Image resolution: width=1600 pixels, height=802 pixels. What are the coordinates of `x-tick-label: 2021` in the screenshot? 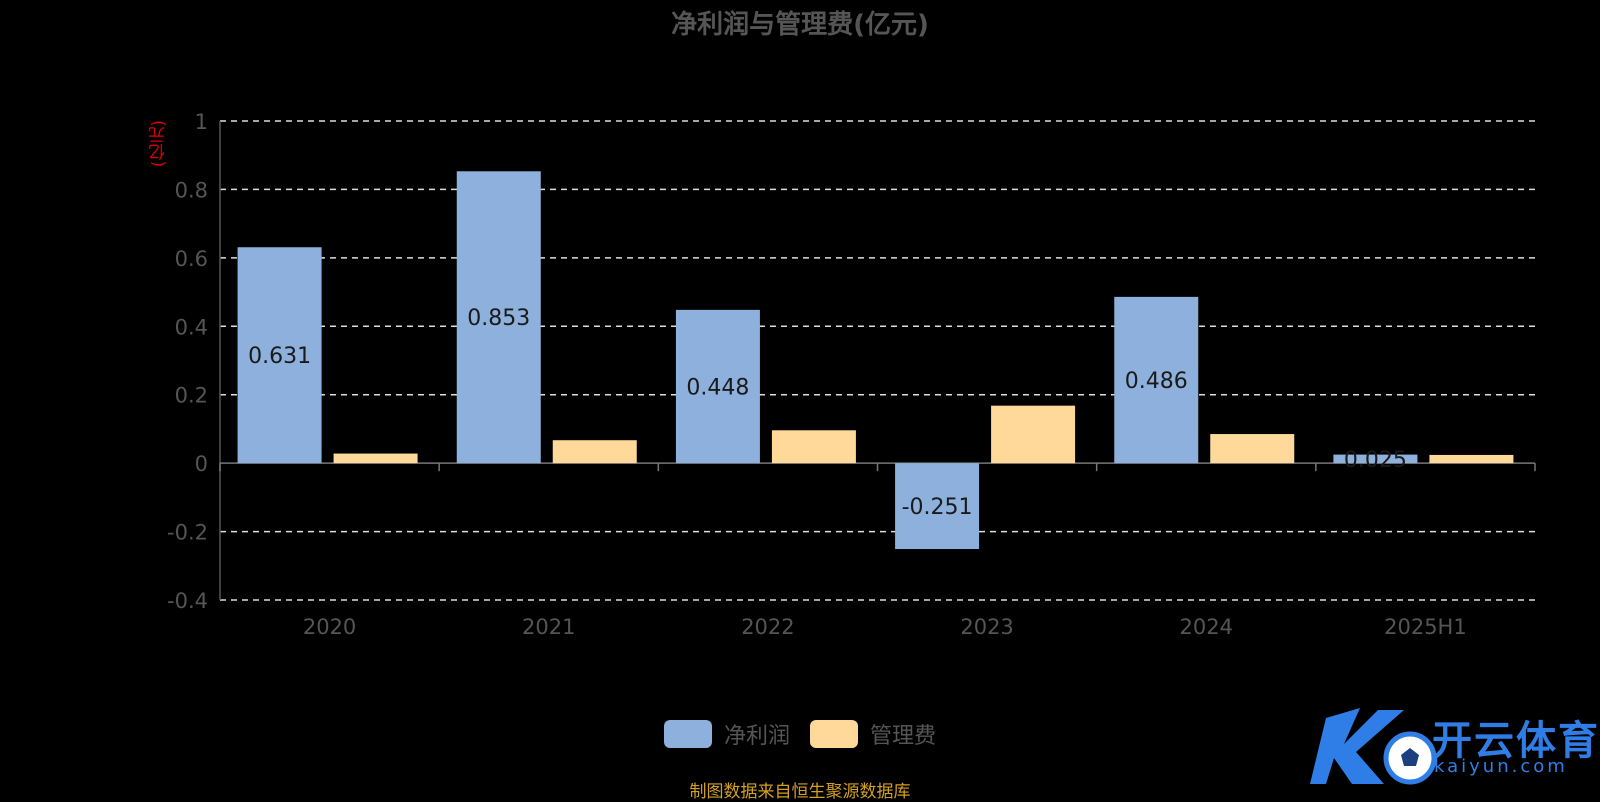 It's located at (548, 627).